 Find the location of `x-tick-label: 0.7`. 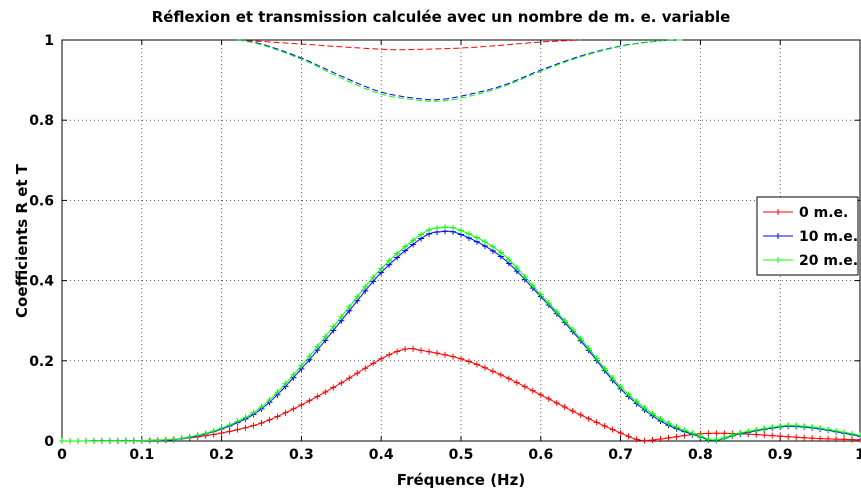

x-tick-label: 0.7 is located at coordinates (620, 455).